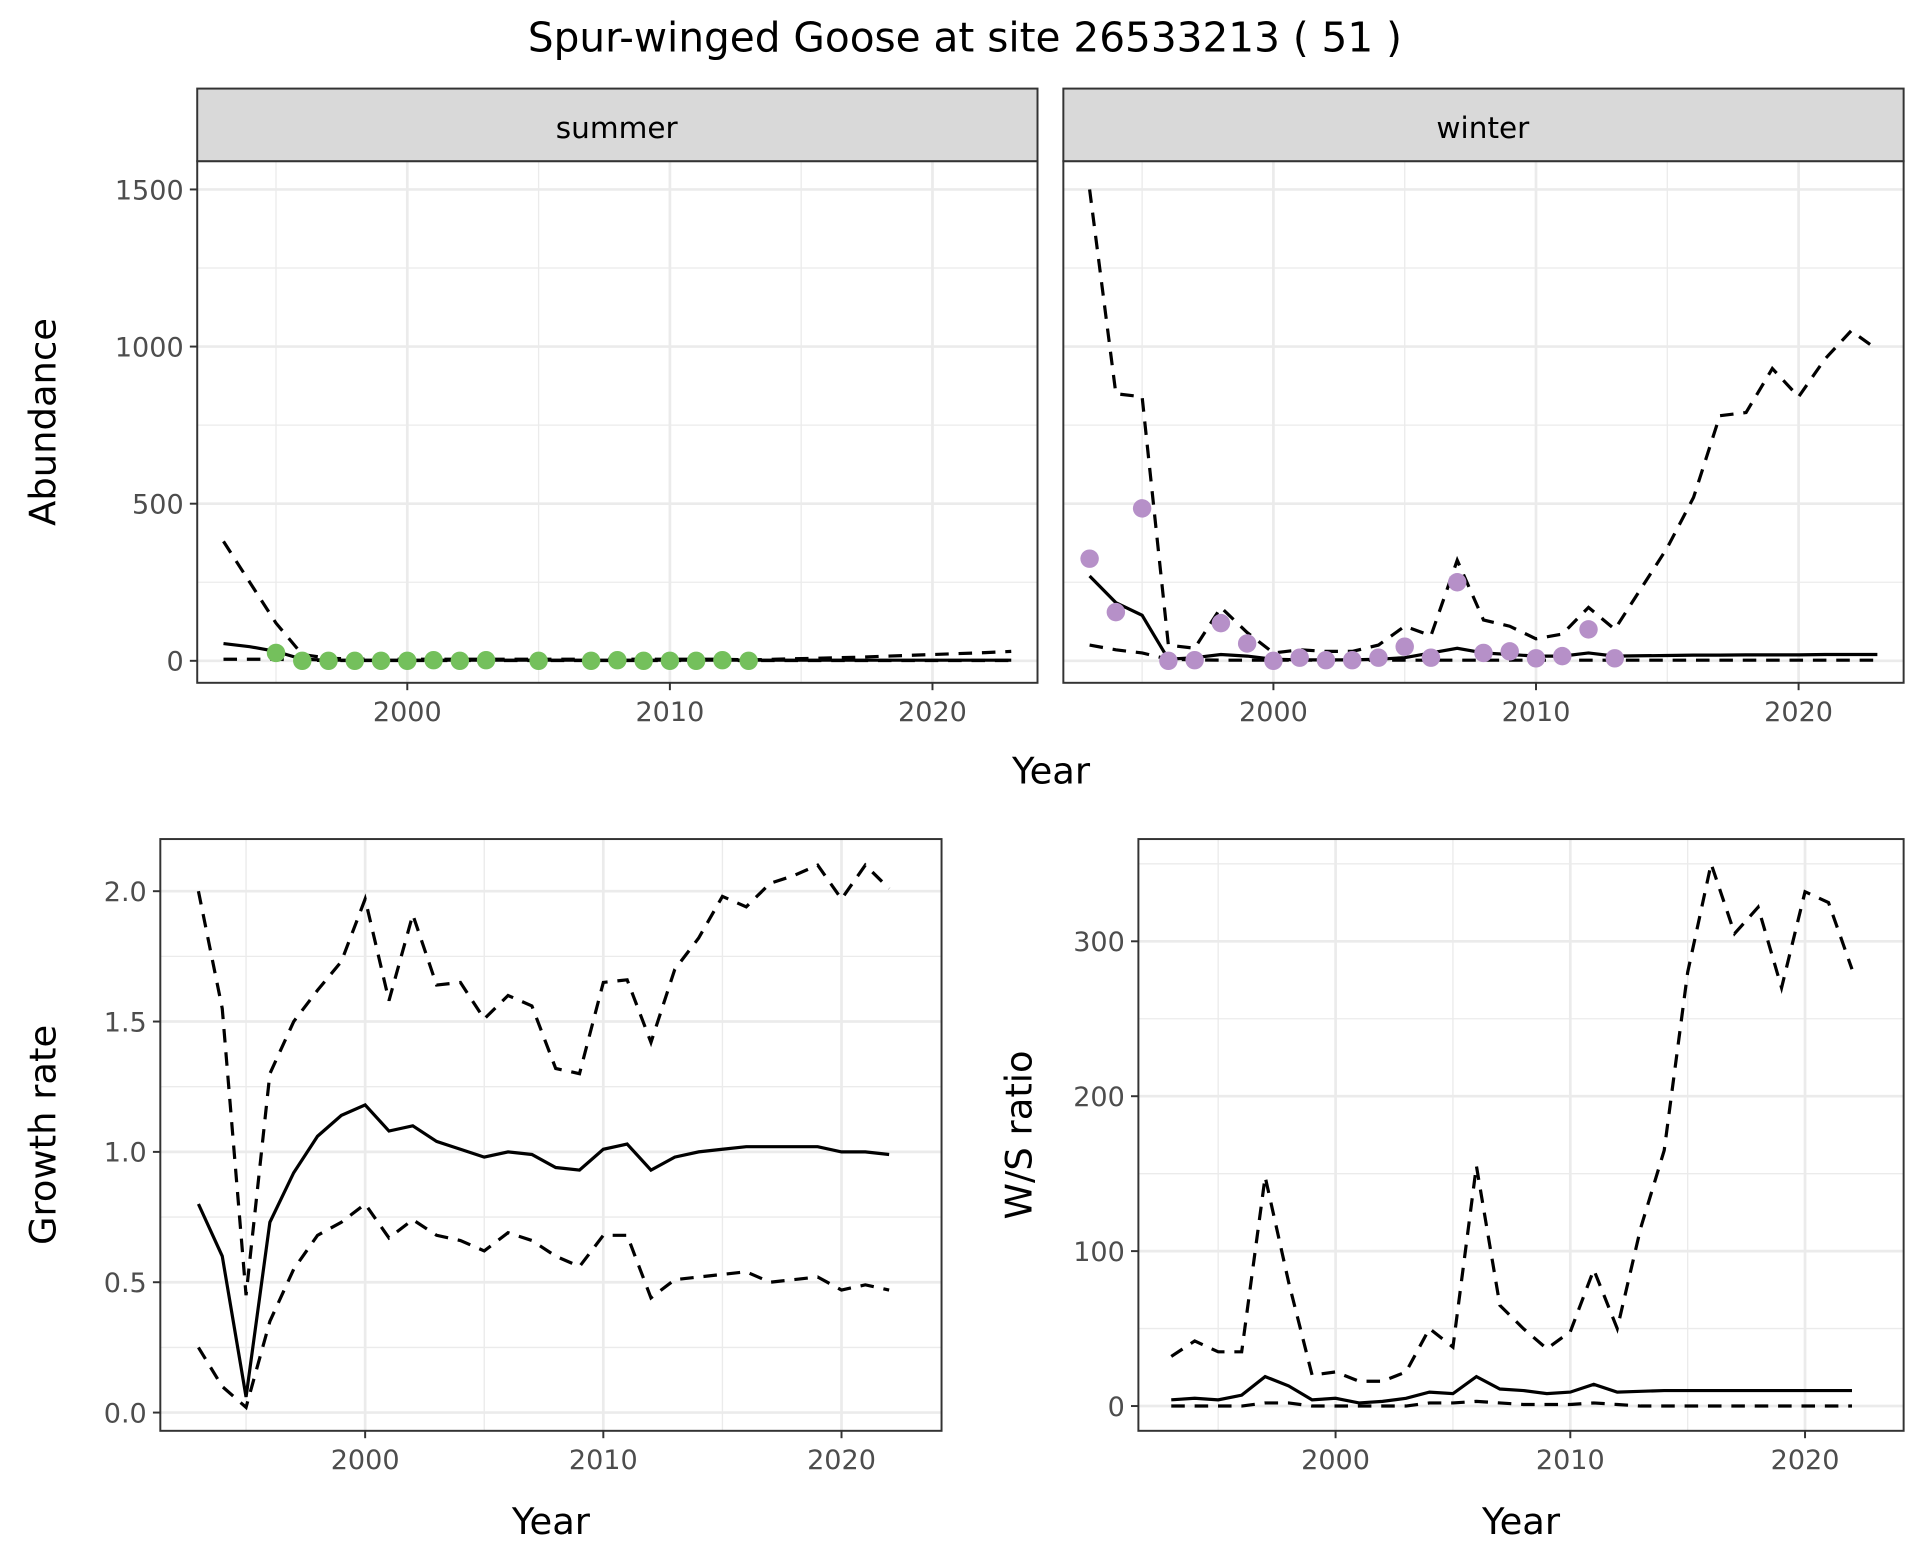  Describe the element at coordinates (125, 1022) in the screenshot. I see `y-tick-label: 1.5` at that location.